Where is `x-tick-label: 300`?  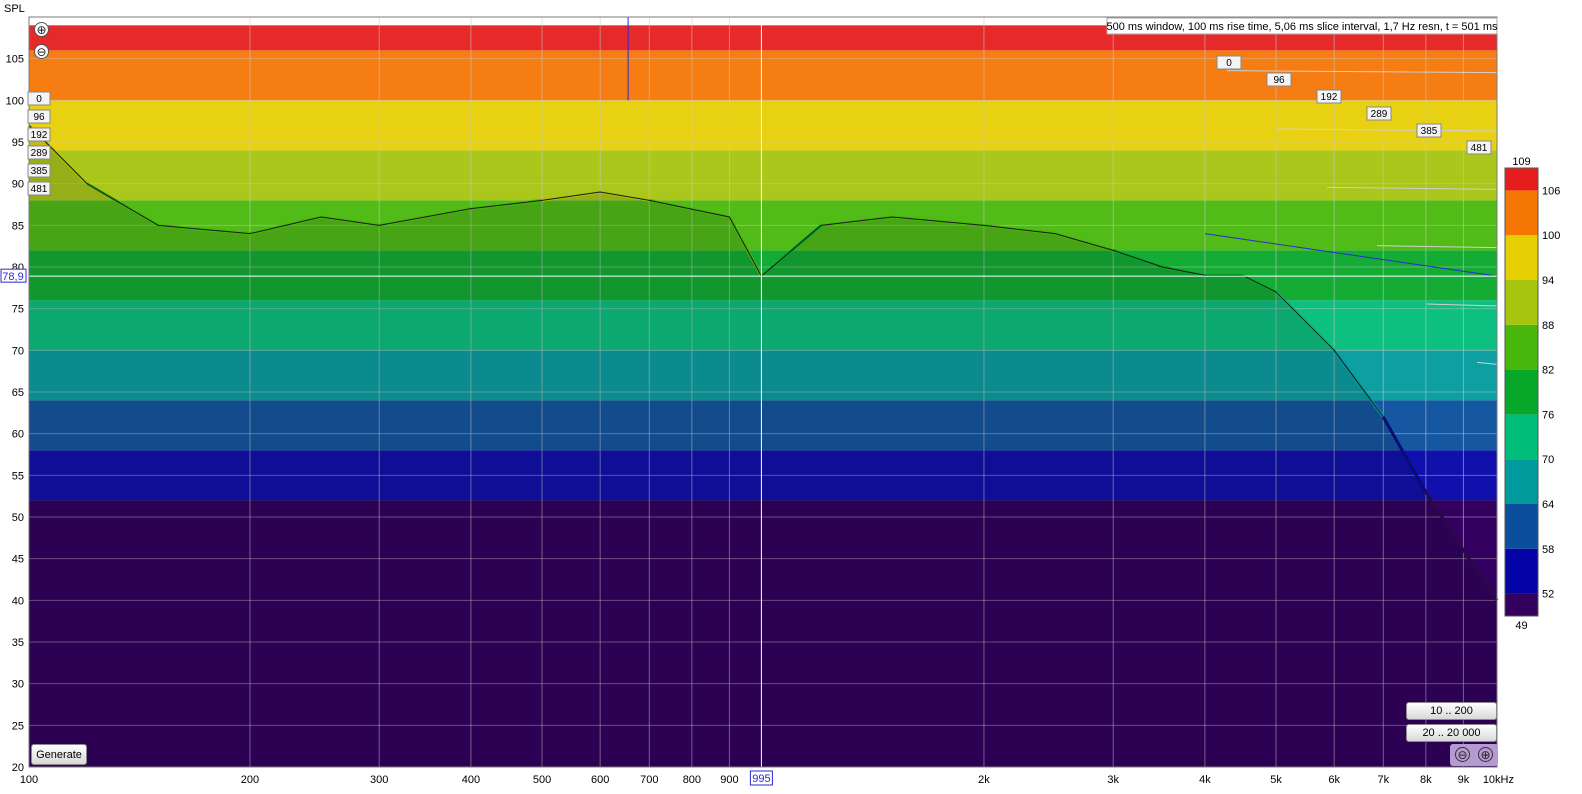
x-tick-label: 300 is located at coordinates (379, 780).